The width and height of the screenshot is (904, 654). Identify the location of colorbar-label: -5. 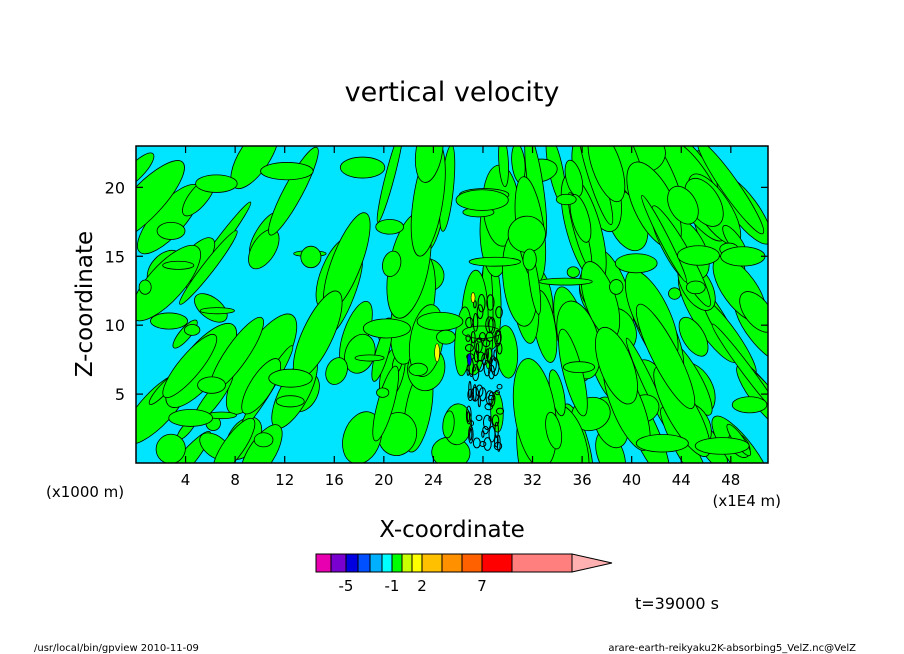
(346, 586).